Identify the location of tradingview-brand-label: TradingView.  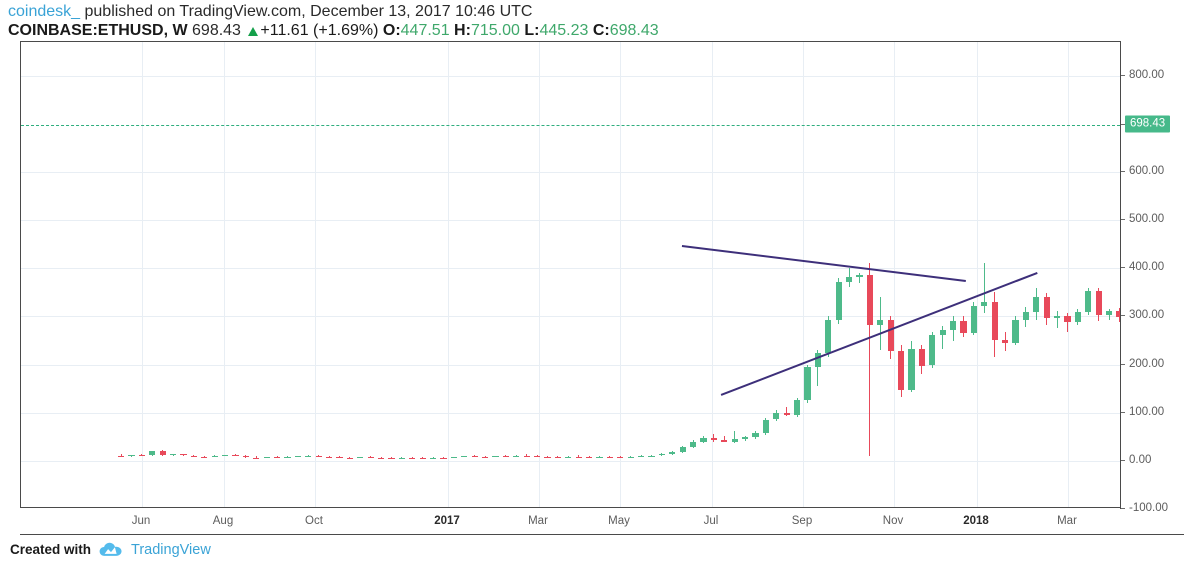
(171, 549).